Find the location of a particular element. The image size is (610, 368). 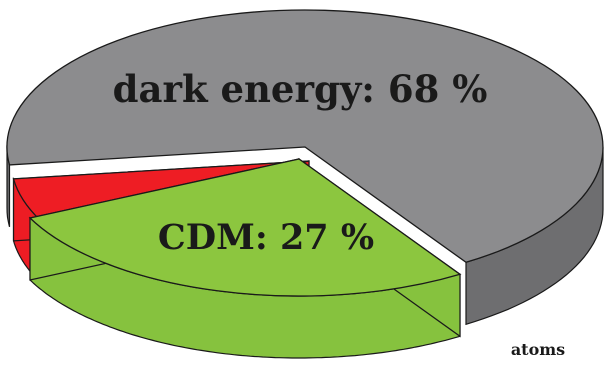

slice-label-atoms: atoms is located at coordinates (538, 349).